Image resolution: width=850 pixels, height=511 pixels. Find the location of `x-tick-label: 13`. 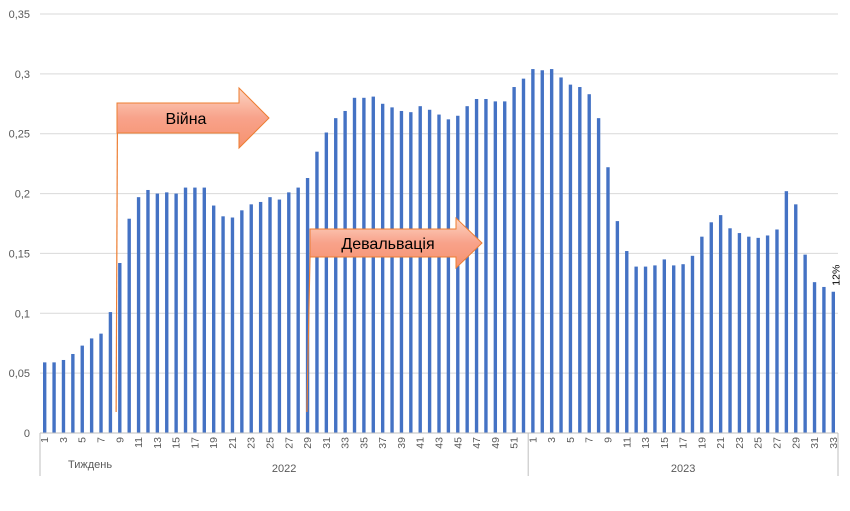

x-tick-label: 13 is located at coordinates (646, 443).